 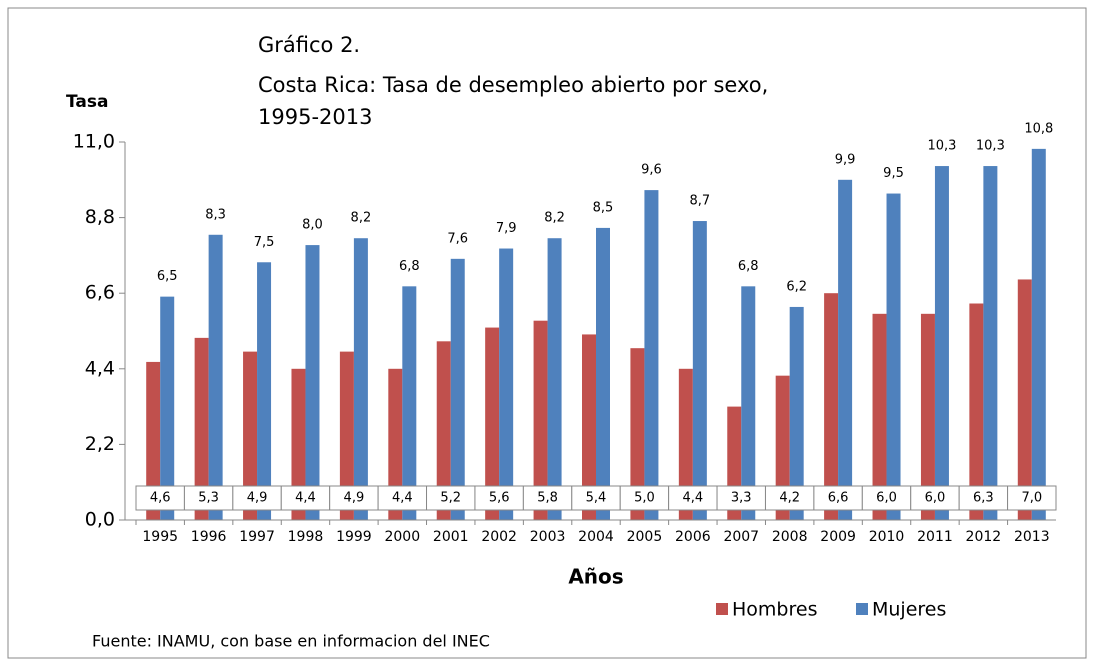 I want to click on legend-swatch, so click(x=862, y=609).